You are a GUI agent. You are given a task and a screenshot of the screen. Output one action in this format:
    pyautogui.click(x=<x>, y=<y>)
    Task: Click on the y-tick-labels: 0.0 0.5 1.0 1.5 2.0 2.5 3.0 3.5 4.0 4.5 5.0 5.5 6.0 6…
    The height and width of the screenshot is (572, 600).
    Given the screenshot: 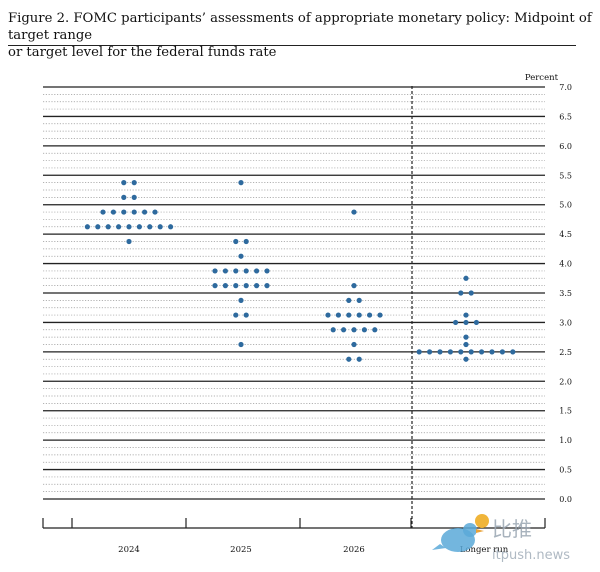 What is the action you would take?
    pyautogui.click(x=565, y=293)
    